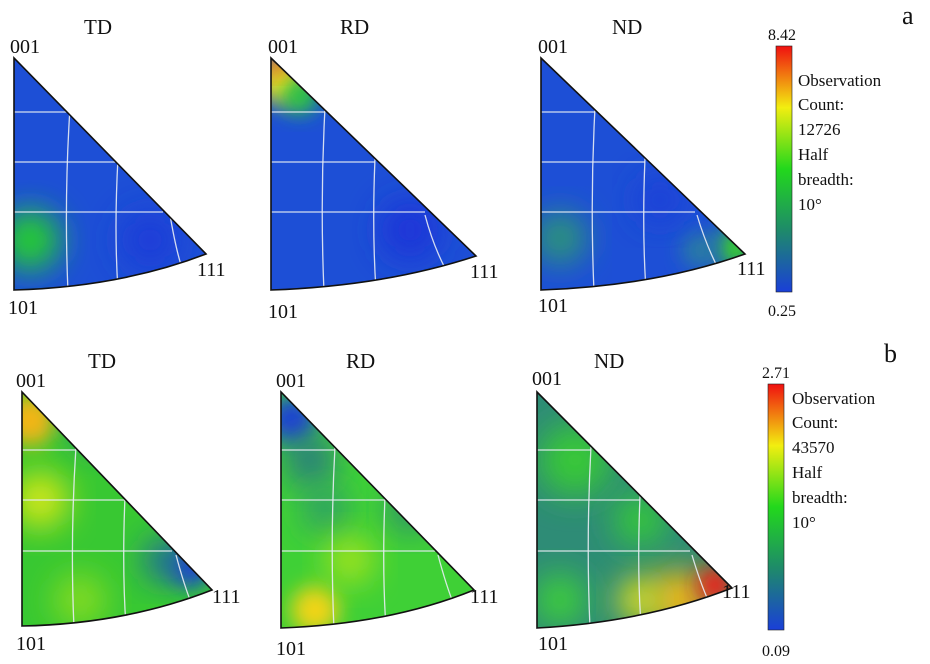 The height and width of the screenshot is (664, 930). Describe the element at coordinates (609, 361) in the screenshot. I see `title-b-nd: ND` at that location.